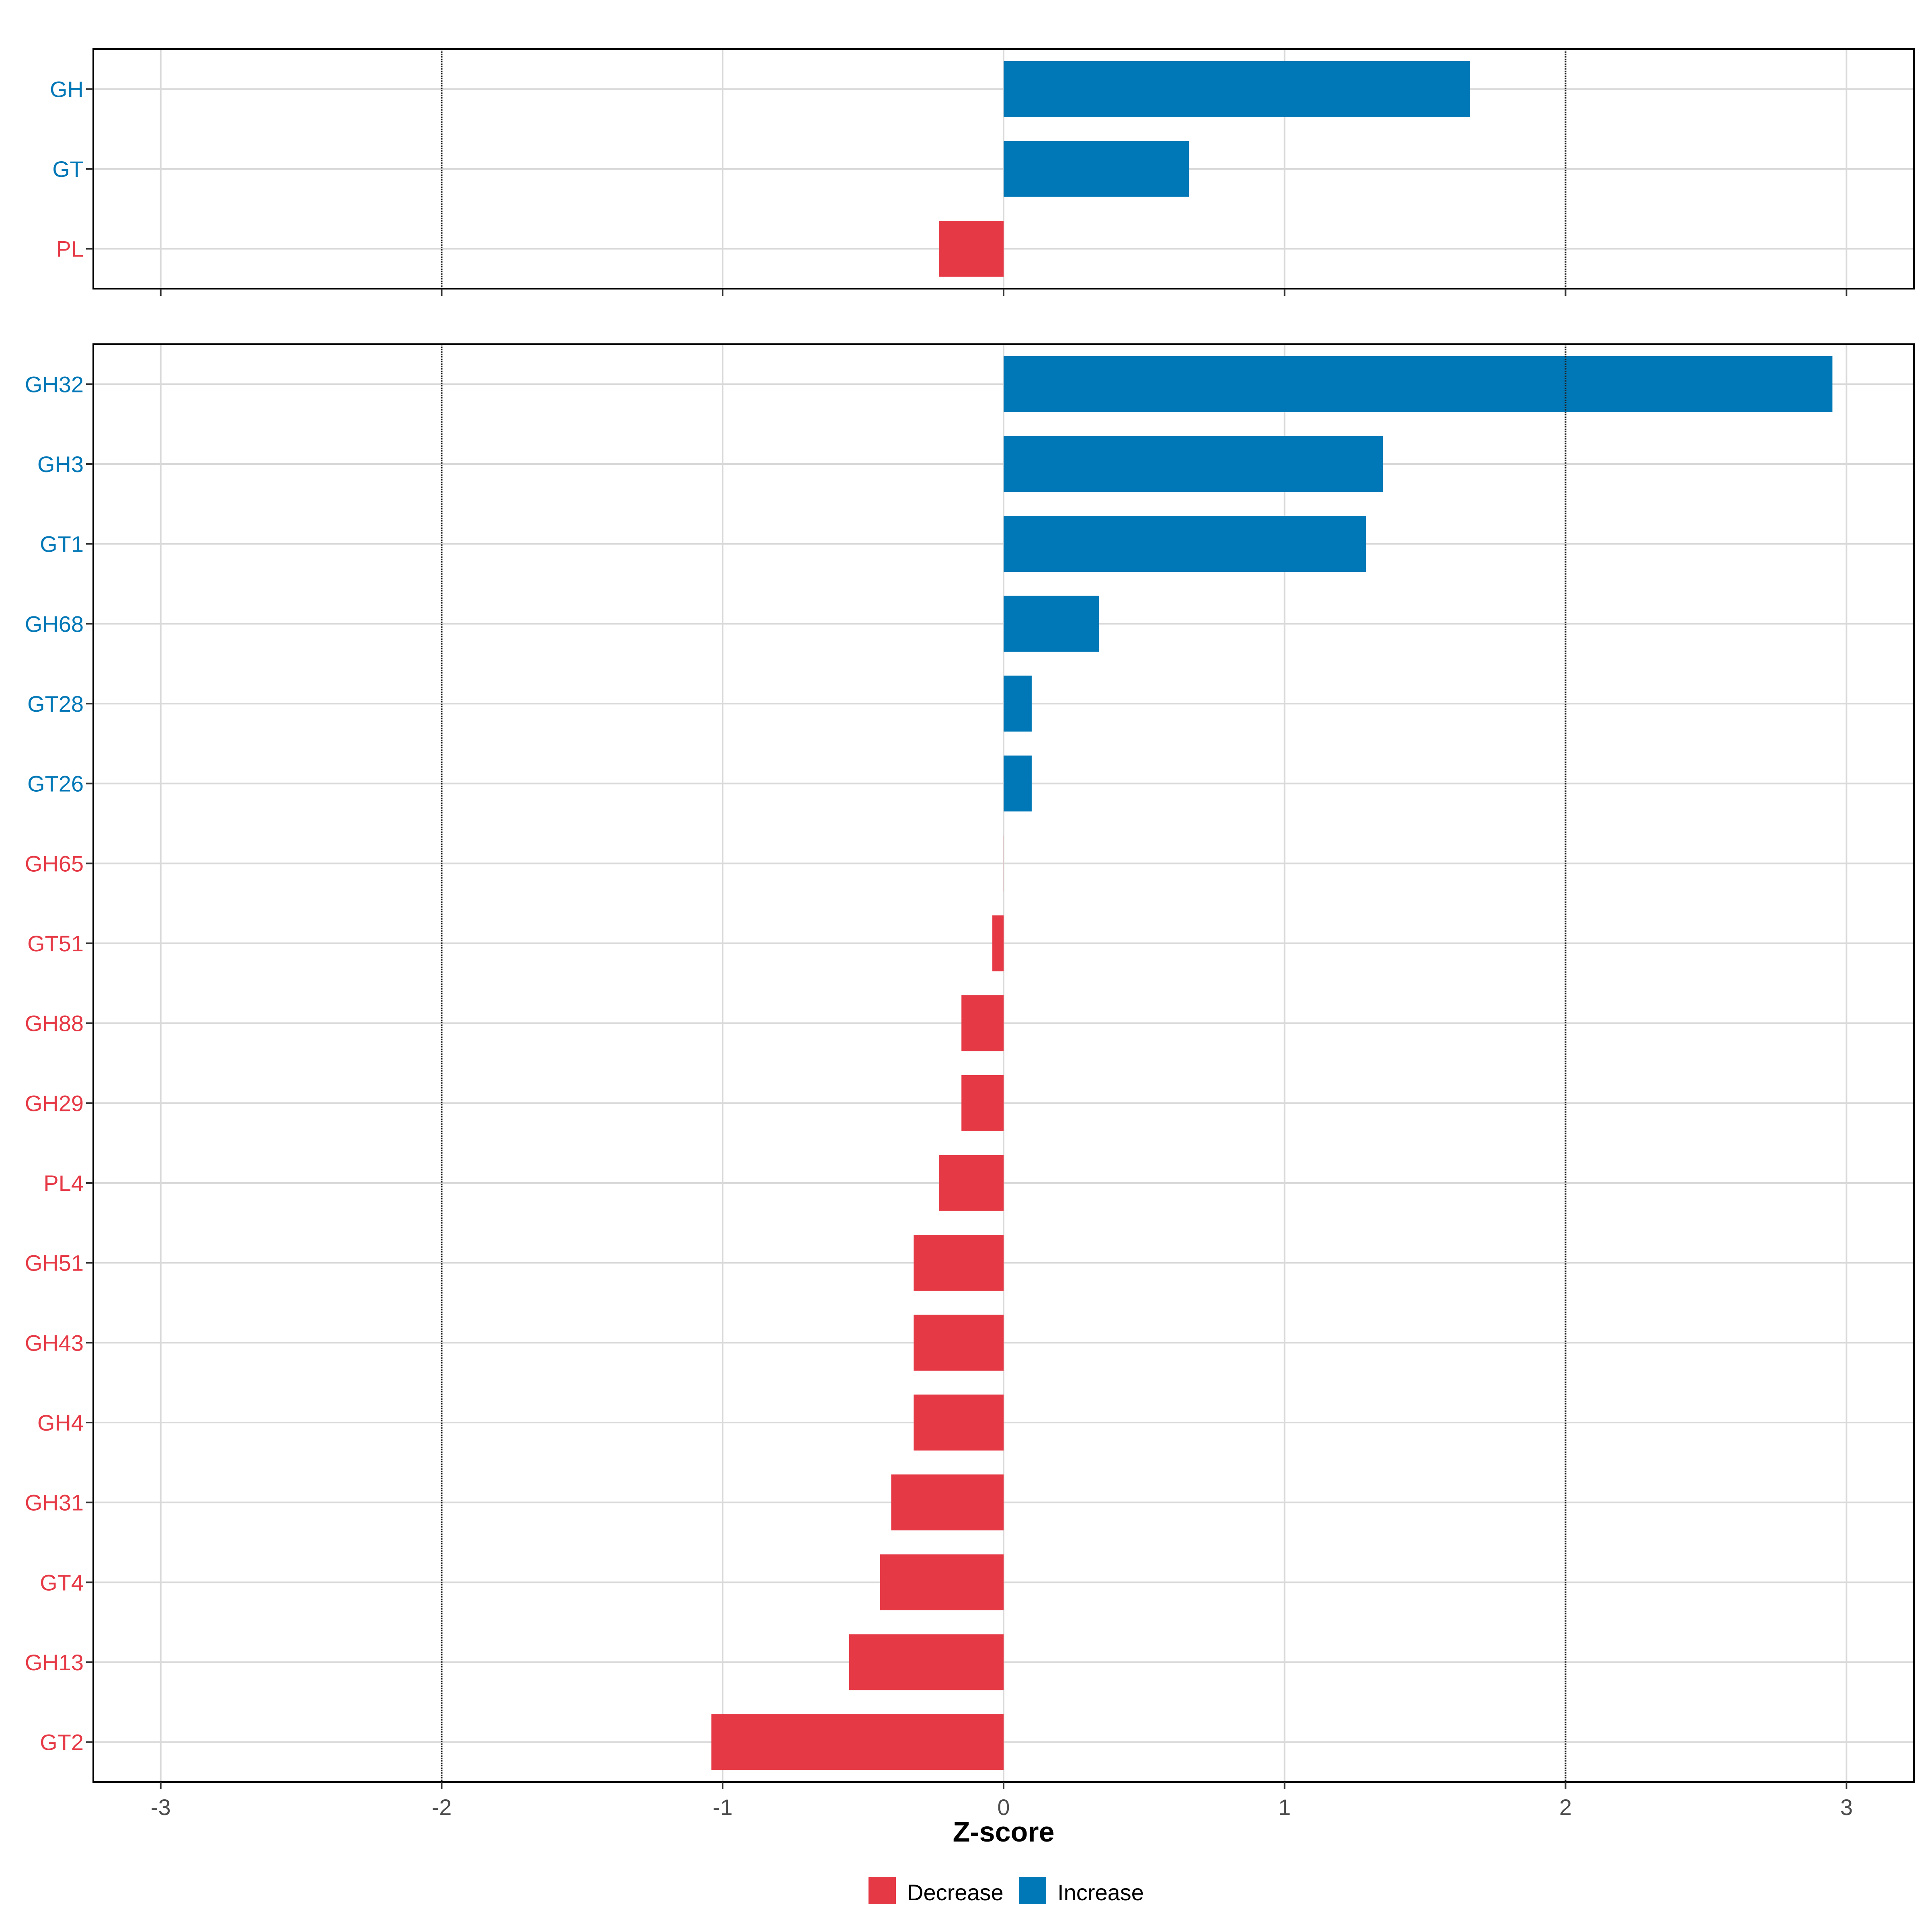 The height and width of the screenshot is (1932, 1930). Describe the element at coordinates (982, 1103) in the screenshot. I see `bar-gh29` at that location.